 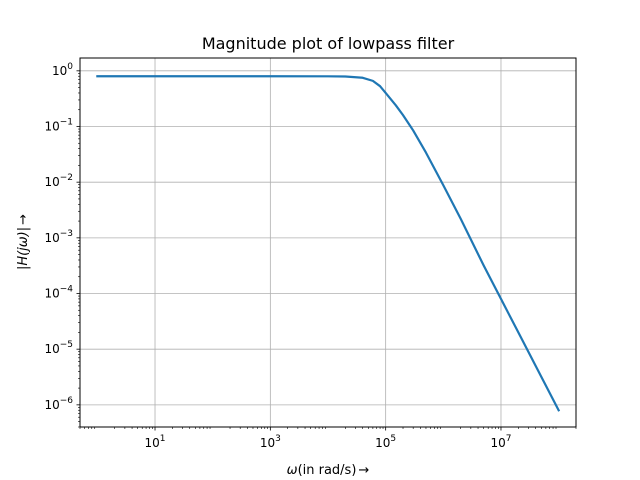 I want to click on x-axis-label: ω(in rad/s) →, so click(x=328, y=470).